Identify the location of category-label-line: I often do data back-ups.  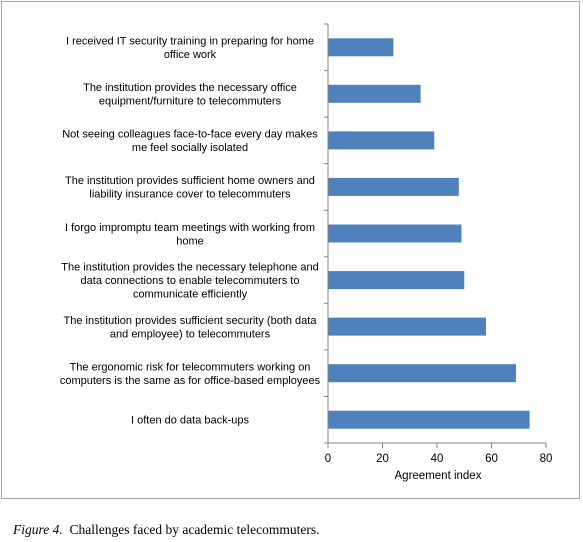
(190, 421).